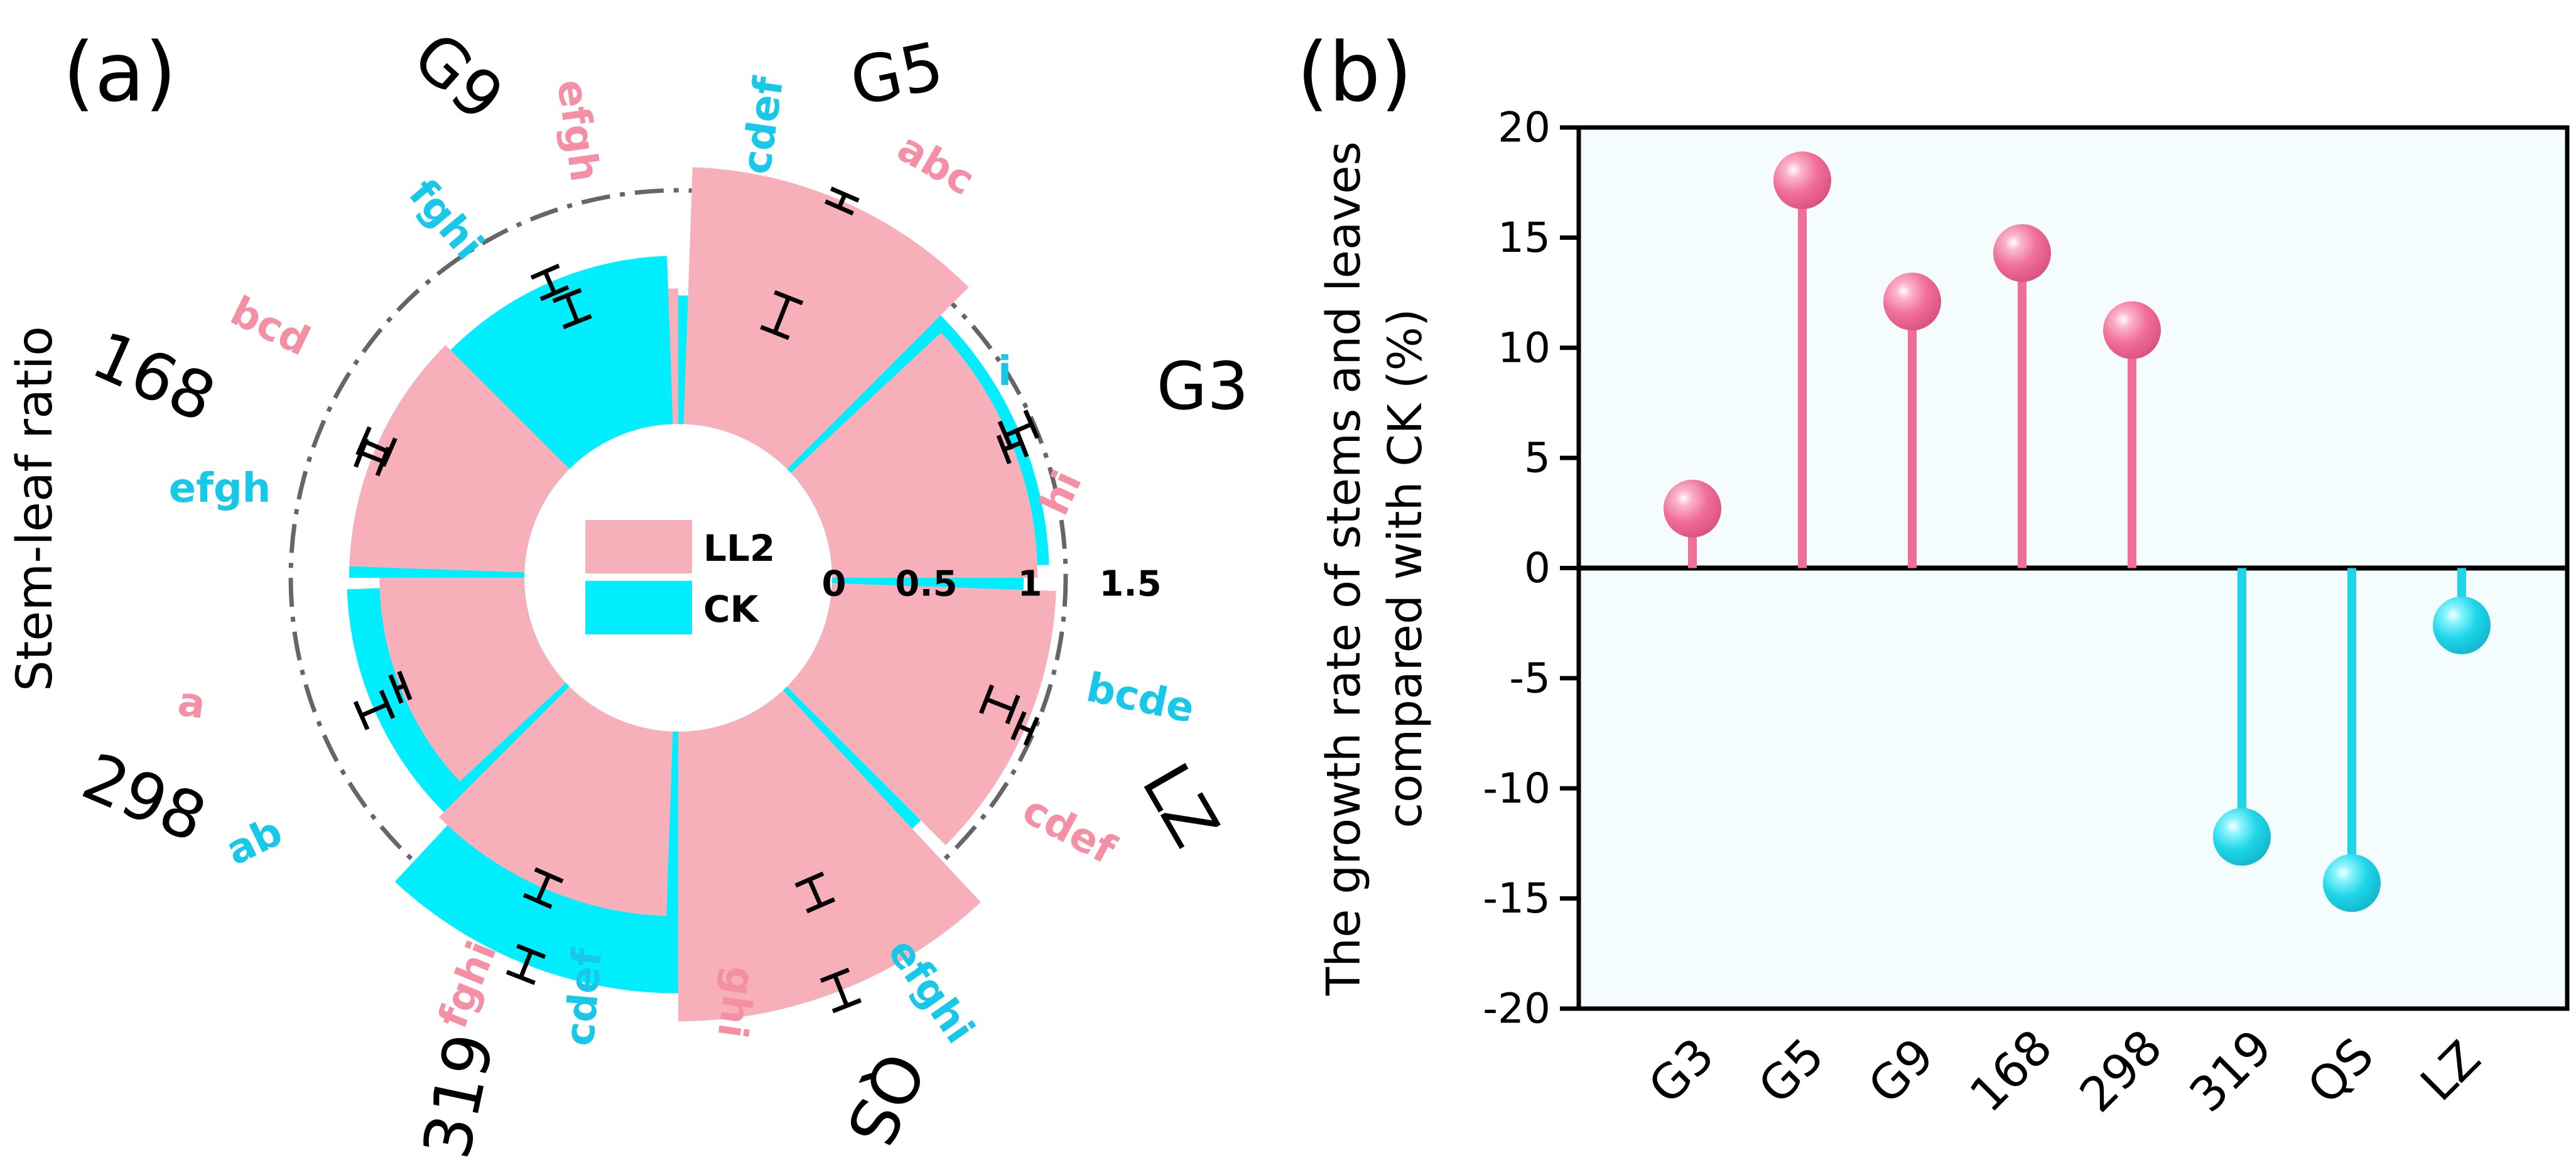 The width and height of the screenshot is (2576, 1165). Describe the element at coordinates (1791, 1071) in the screenshot. I see `x-tick-label-G5: G5` at that location.